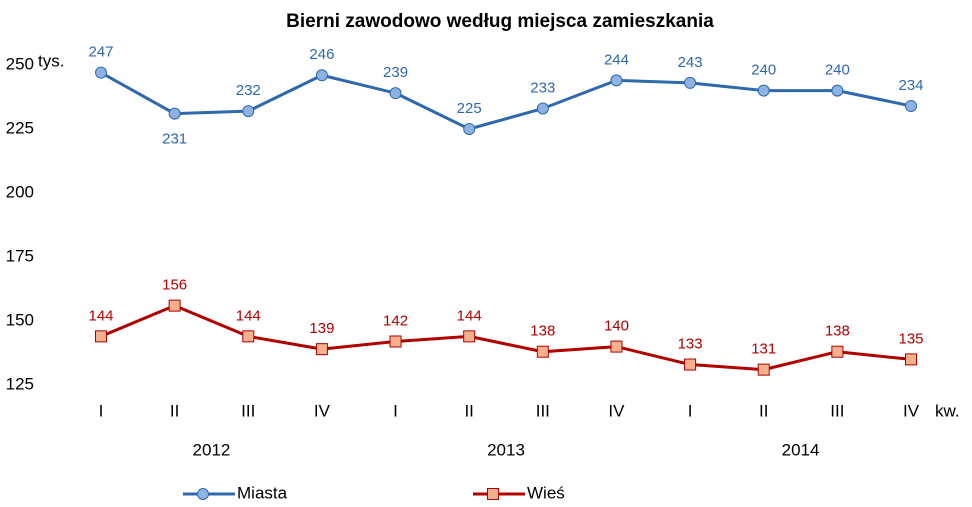 Image resolution: width=972 pixels, height=507 pixels. Describe the element at coordinates (690, 62) in the screenshot. I see `data-label: 243` at that location.